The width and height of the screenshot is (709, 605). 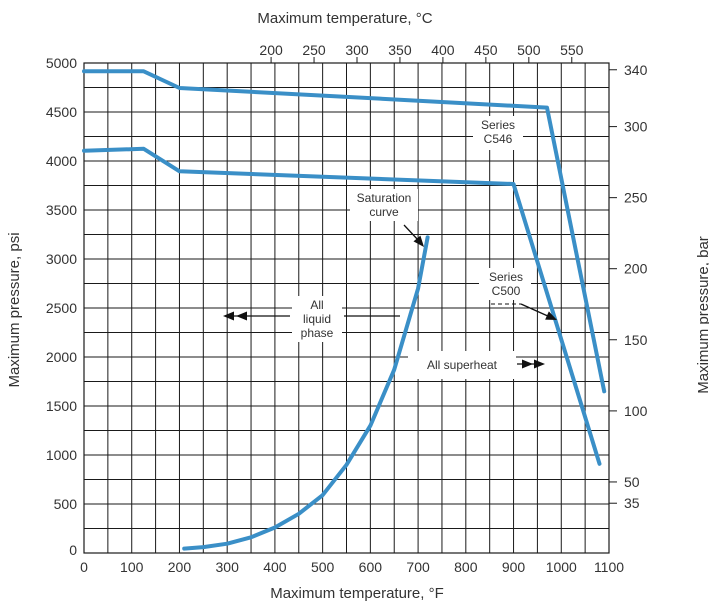 I want to click on x-axis-title: Maximum temperature, °F, so click(x=357, y=593).